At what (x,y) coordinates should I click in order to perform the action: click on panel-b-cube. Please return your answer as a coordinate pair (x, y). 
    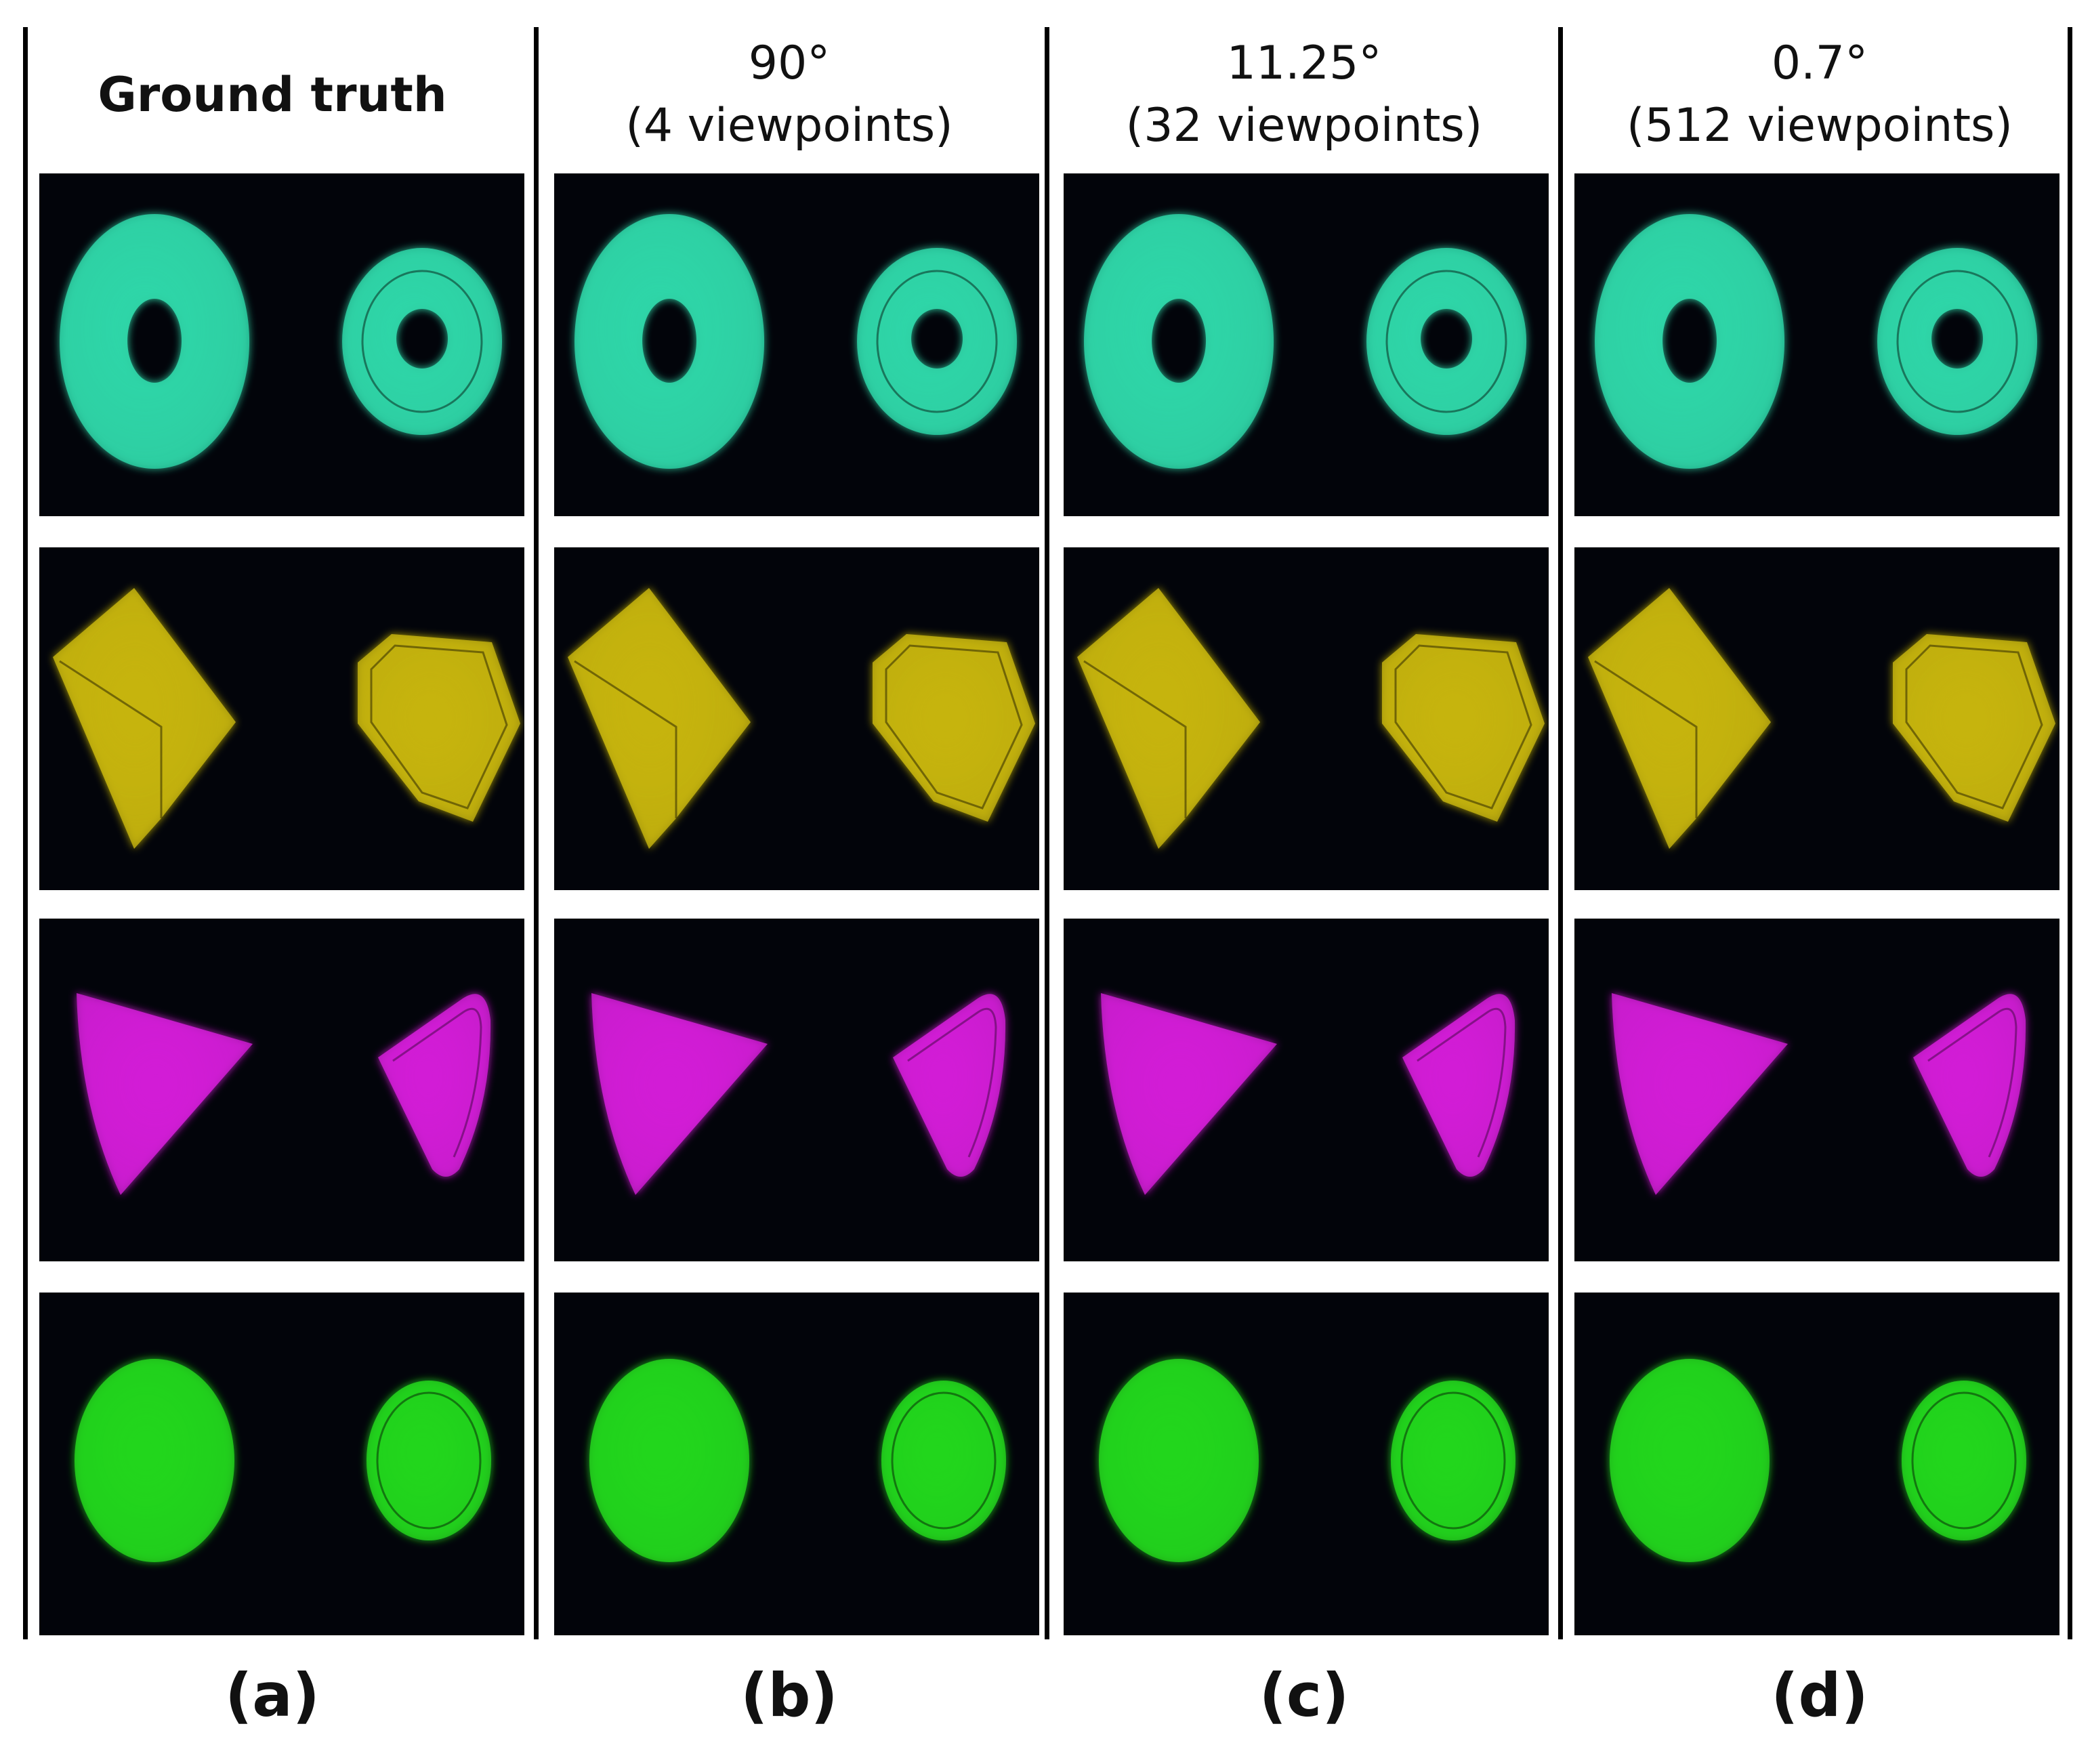
    Looking at the image, I should click on (796, 718).